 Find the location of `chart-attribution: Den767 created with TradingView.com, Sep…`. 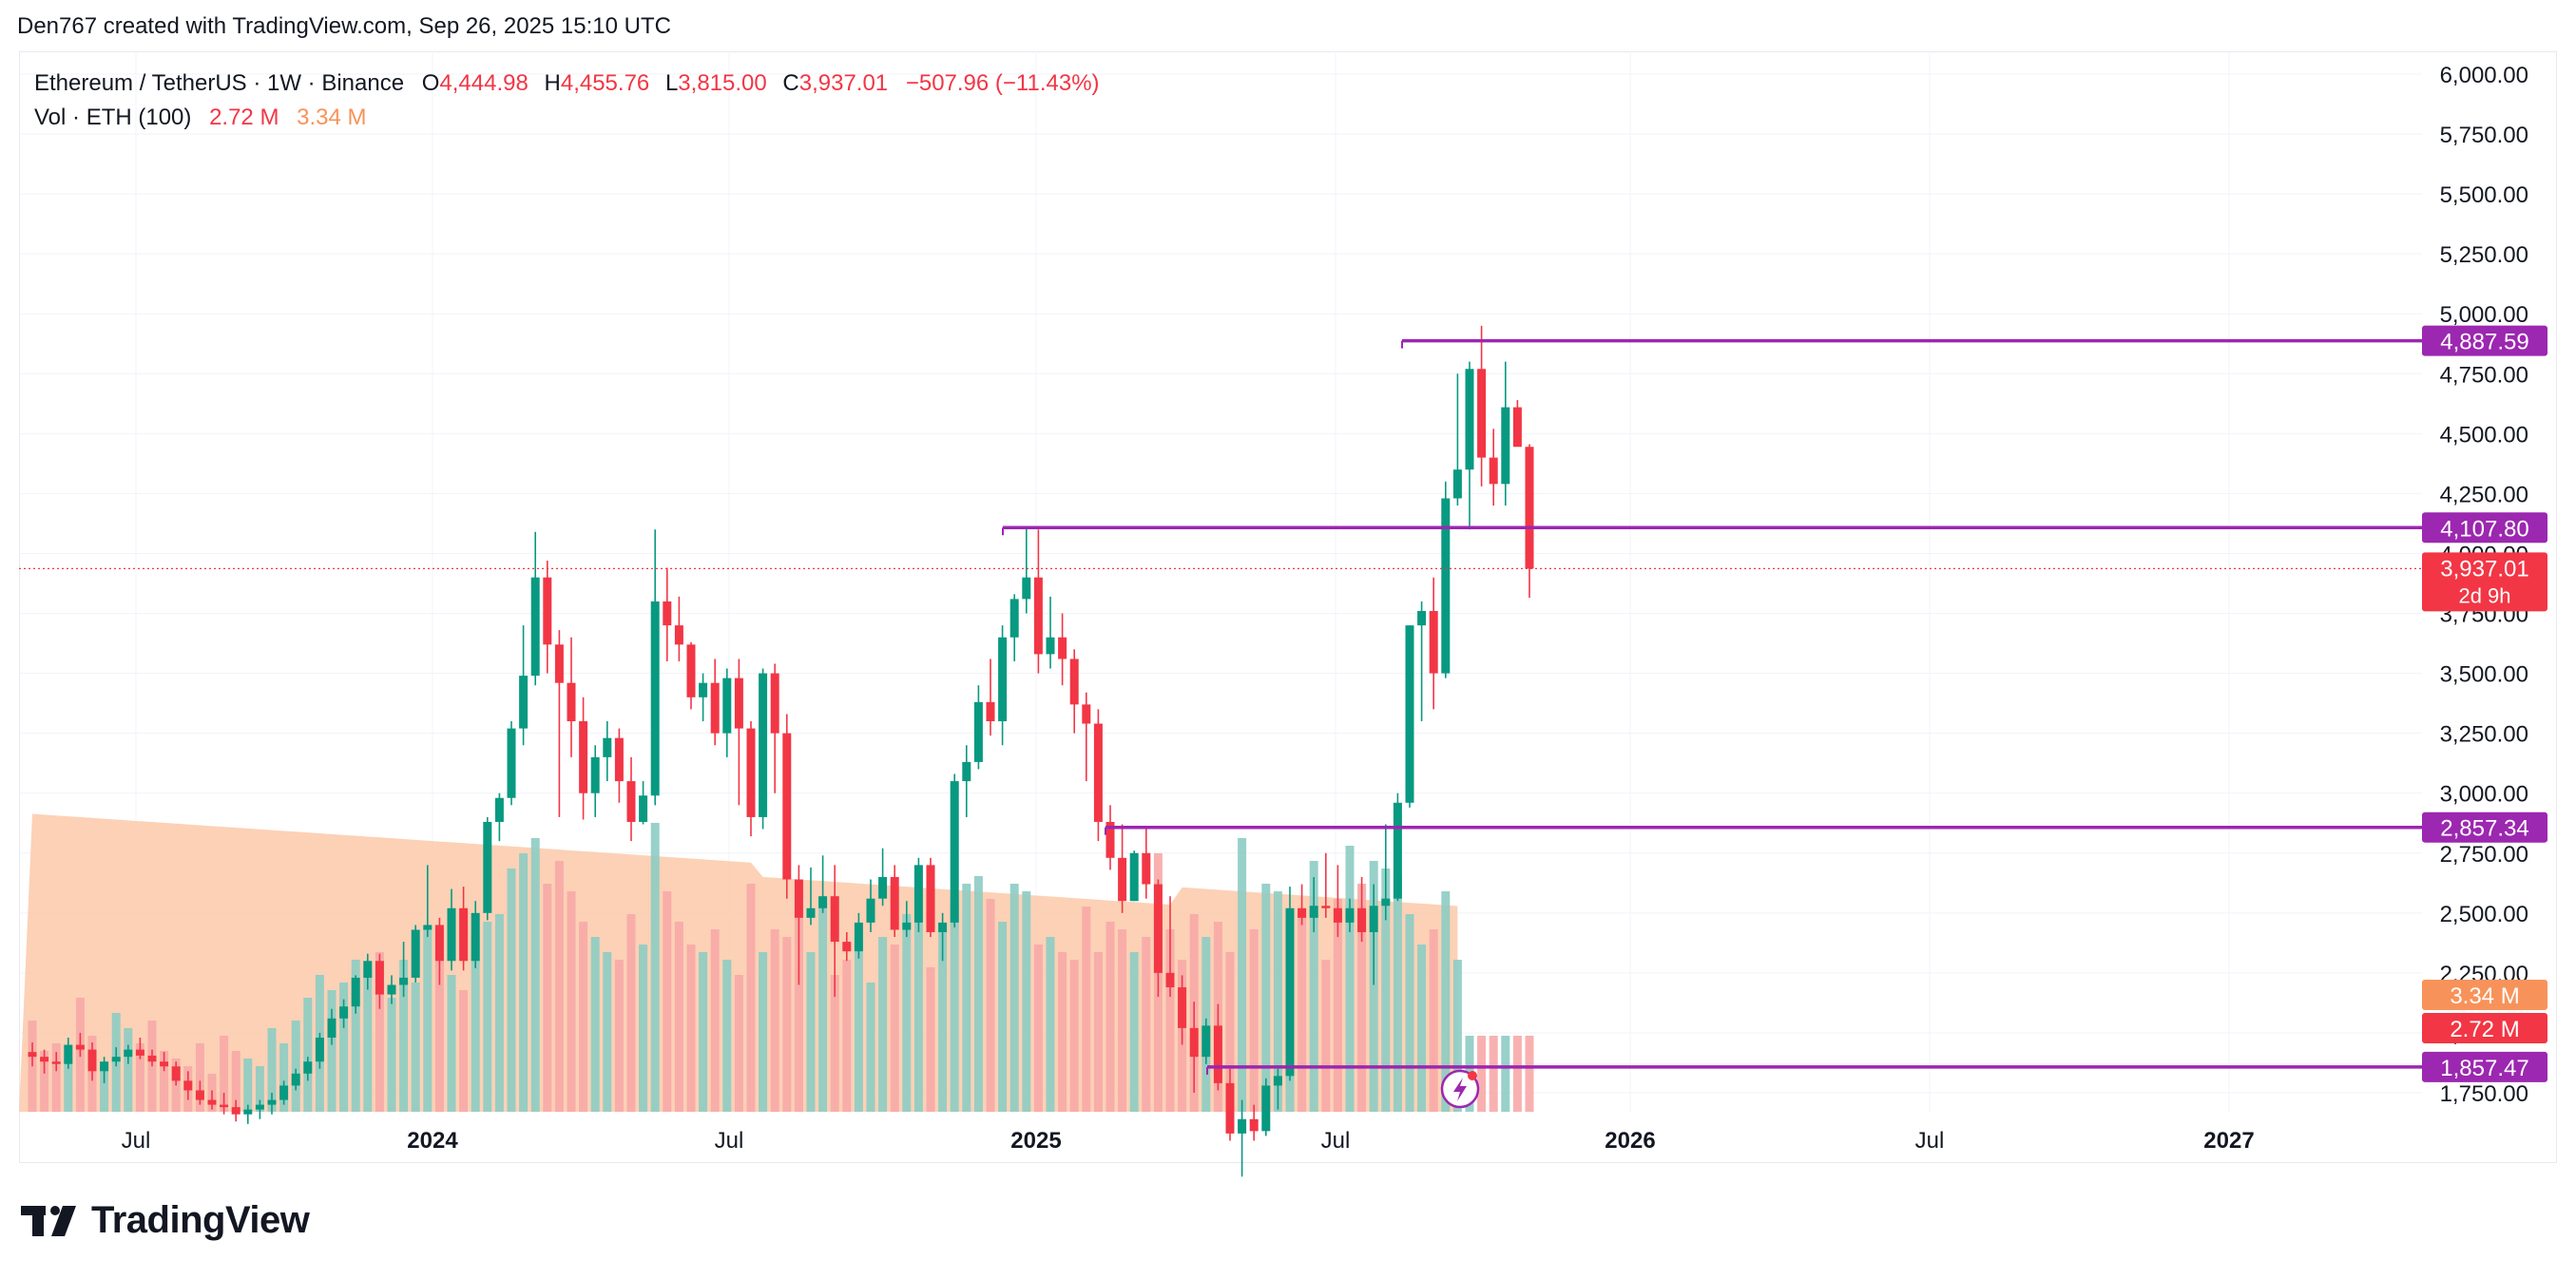

chart-attribution: Den767 created with TradingView.com, Sep… is located at coordinates (344, 26).